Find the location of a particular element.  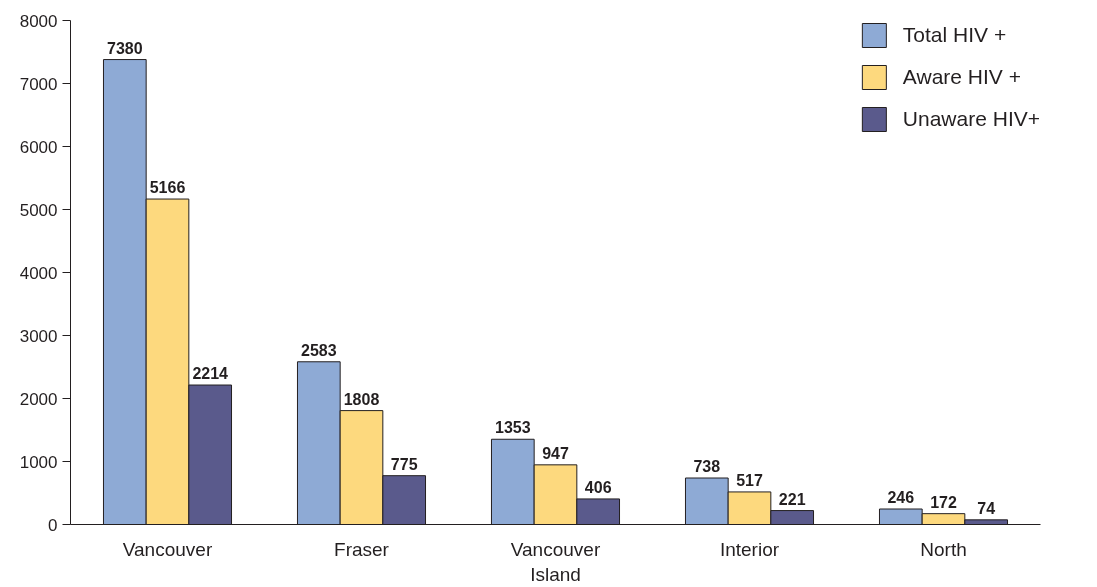

y-tick-label: 3000 is located at coordinates (38, 336).